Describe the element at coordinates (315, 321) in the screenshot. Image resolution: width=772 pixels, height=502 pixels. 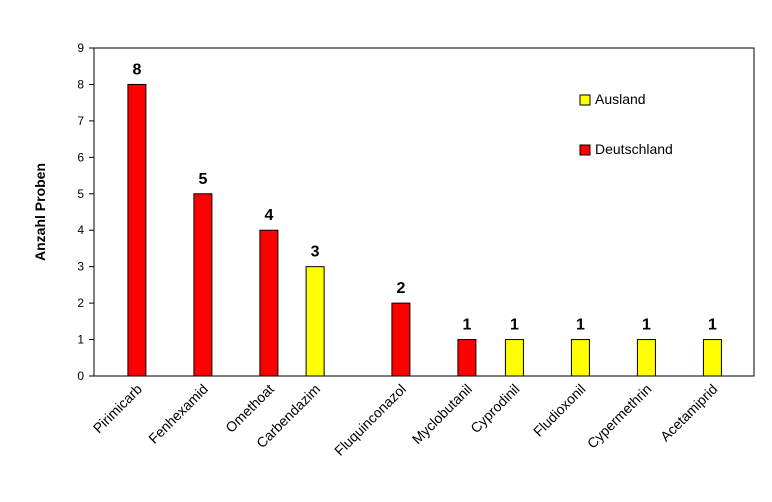
I see `bar-ausland-carbendazim` at that location.